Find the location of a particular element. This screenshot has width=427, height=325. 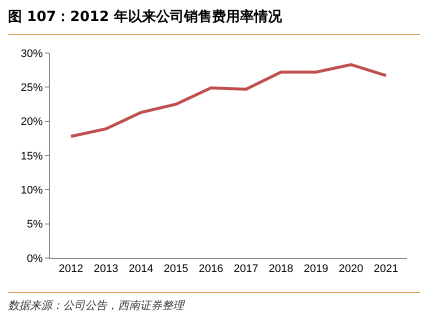

x-tick-label: 2017 is located at coordinates (246, 269).